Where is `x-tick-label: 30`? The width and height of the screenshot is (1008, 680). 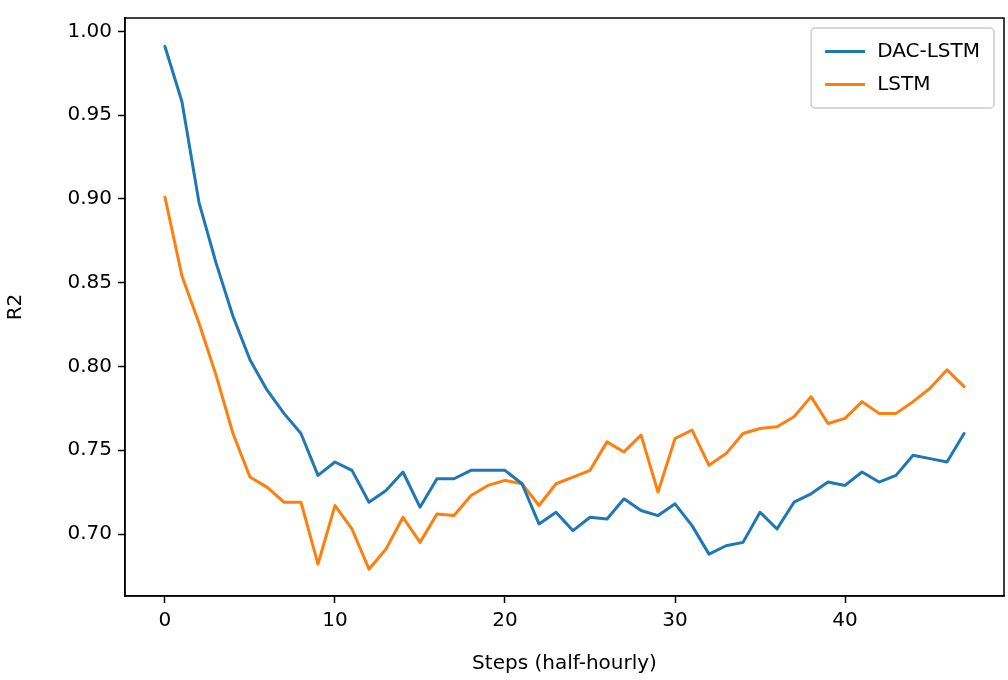
x-tick-label: 30 is located at coordinates (675, 619).